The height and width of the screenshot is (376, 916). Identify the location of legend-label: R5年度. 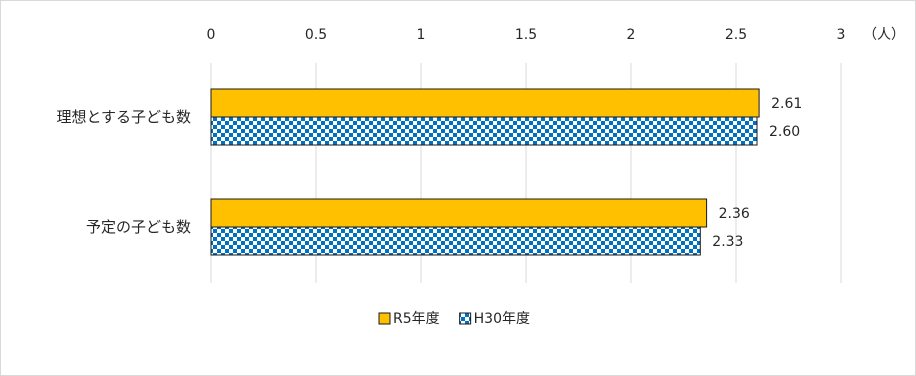
(416, 319).